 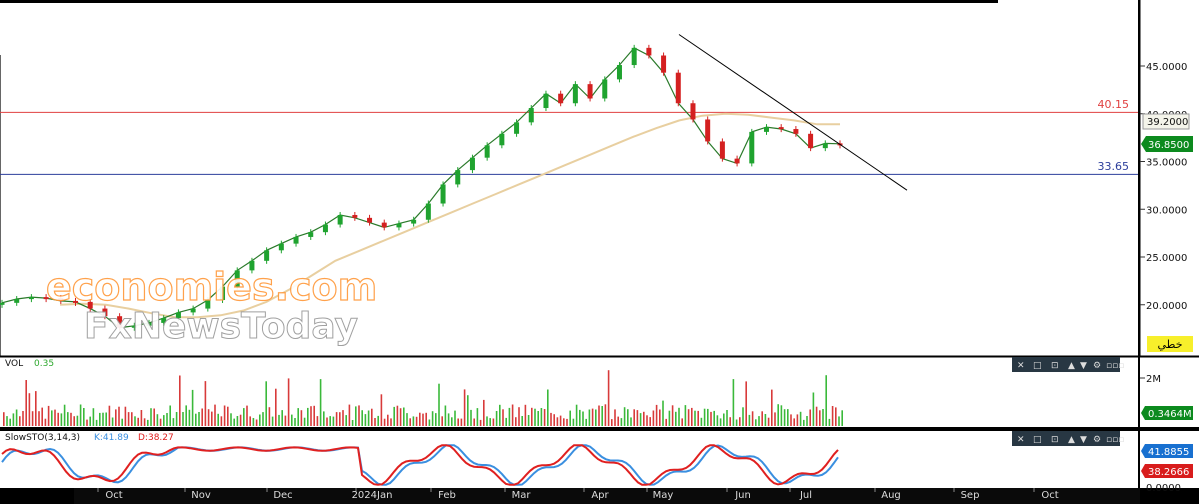 What do you see at coordinates (1097, 440) in the screenshot?
I see `stochastic-settings-icon: ⚙` at bounding box center [1097, 440].